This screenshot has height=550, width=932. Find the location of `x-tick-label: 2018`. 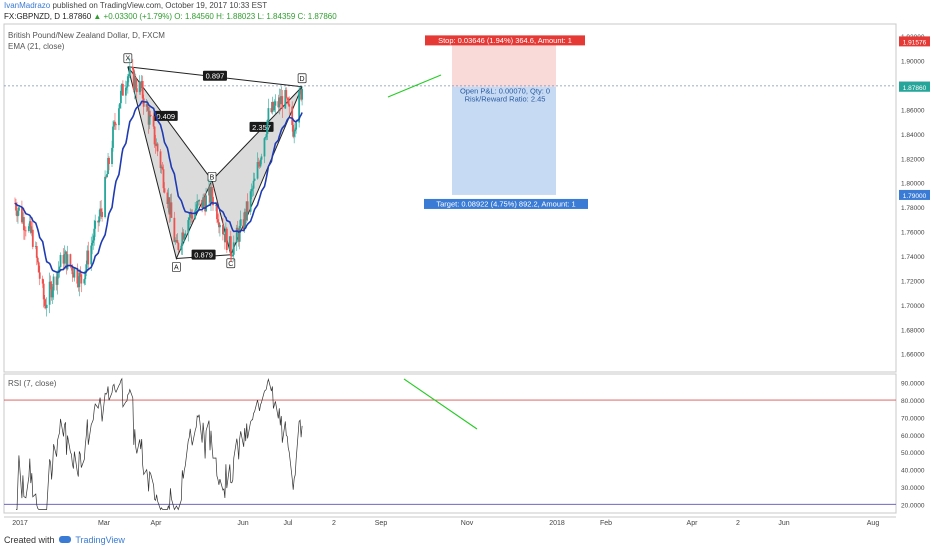

x-tick-label: 2018 is located at coordinates (557, 523).